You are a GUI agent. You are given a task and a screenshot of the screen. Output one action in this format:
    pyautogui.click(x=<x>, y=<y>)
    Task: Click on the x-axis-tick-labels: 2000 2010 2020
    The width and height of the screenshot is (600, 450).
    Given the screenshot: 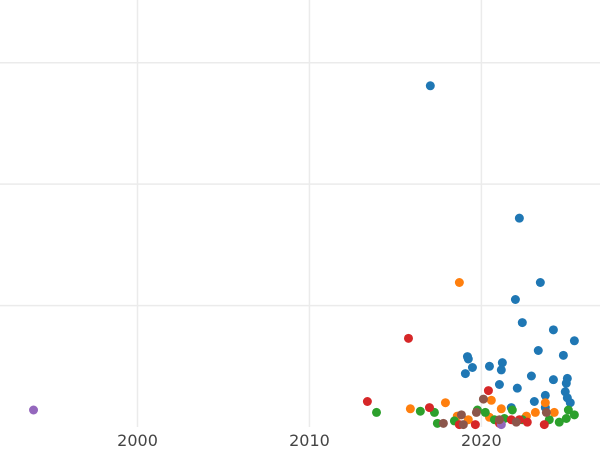 What is the action you would take?
    pyautogui.click(x=309, y=440)
    